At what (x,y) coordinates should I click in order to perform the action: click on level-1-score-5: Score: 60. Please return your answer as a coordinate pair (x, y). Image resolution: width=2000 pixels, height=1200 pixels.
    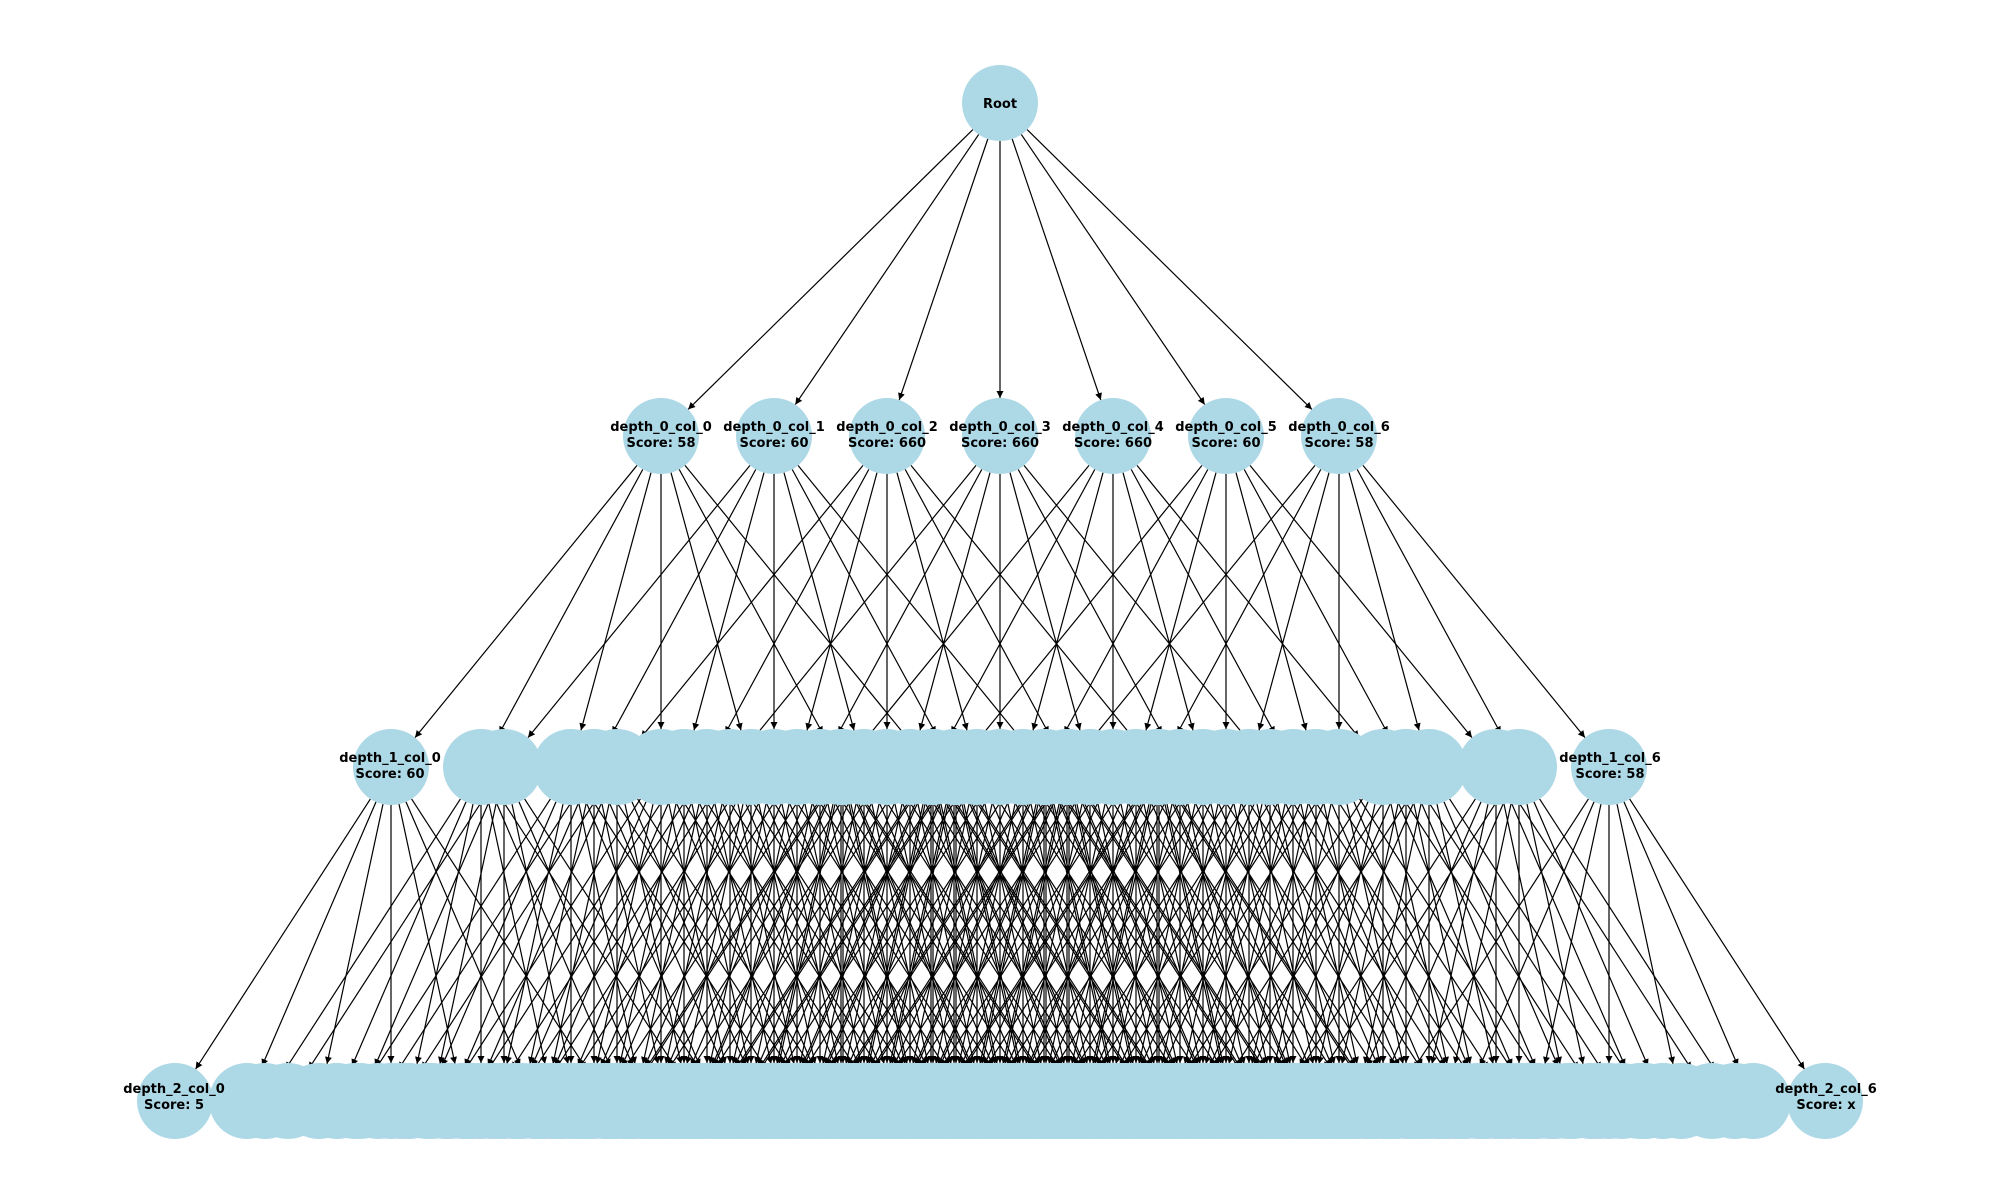
    Looking at the image, I should click on (1225, 443).